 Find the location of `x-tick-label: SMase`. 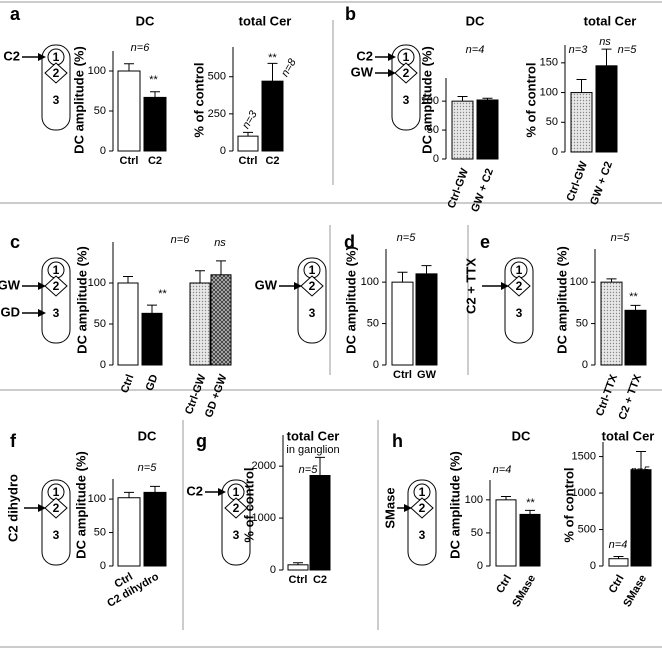

x-tick-label: SMase is located at coordinates (524, 591).